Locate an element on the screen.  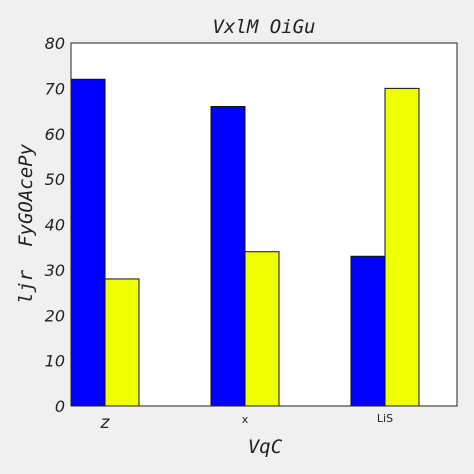
y-axis-label: ljr FyGOAcePy is located at coordinates (26, 223).